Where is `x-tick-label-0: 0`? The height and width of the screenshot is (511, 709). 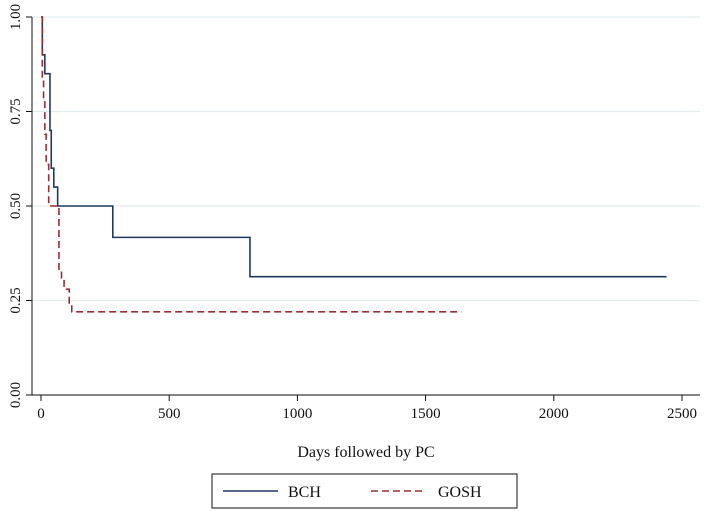
x-tick-label-0: 0 is located at coordinates (41, 414).